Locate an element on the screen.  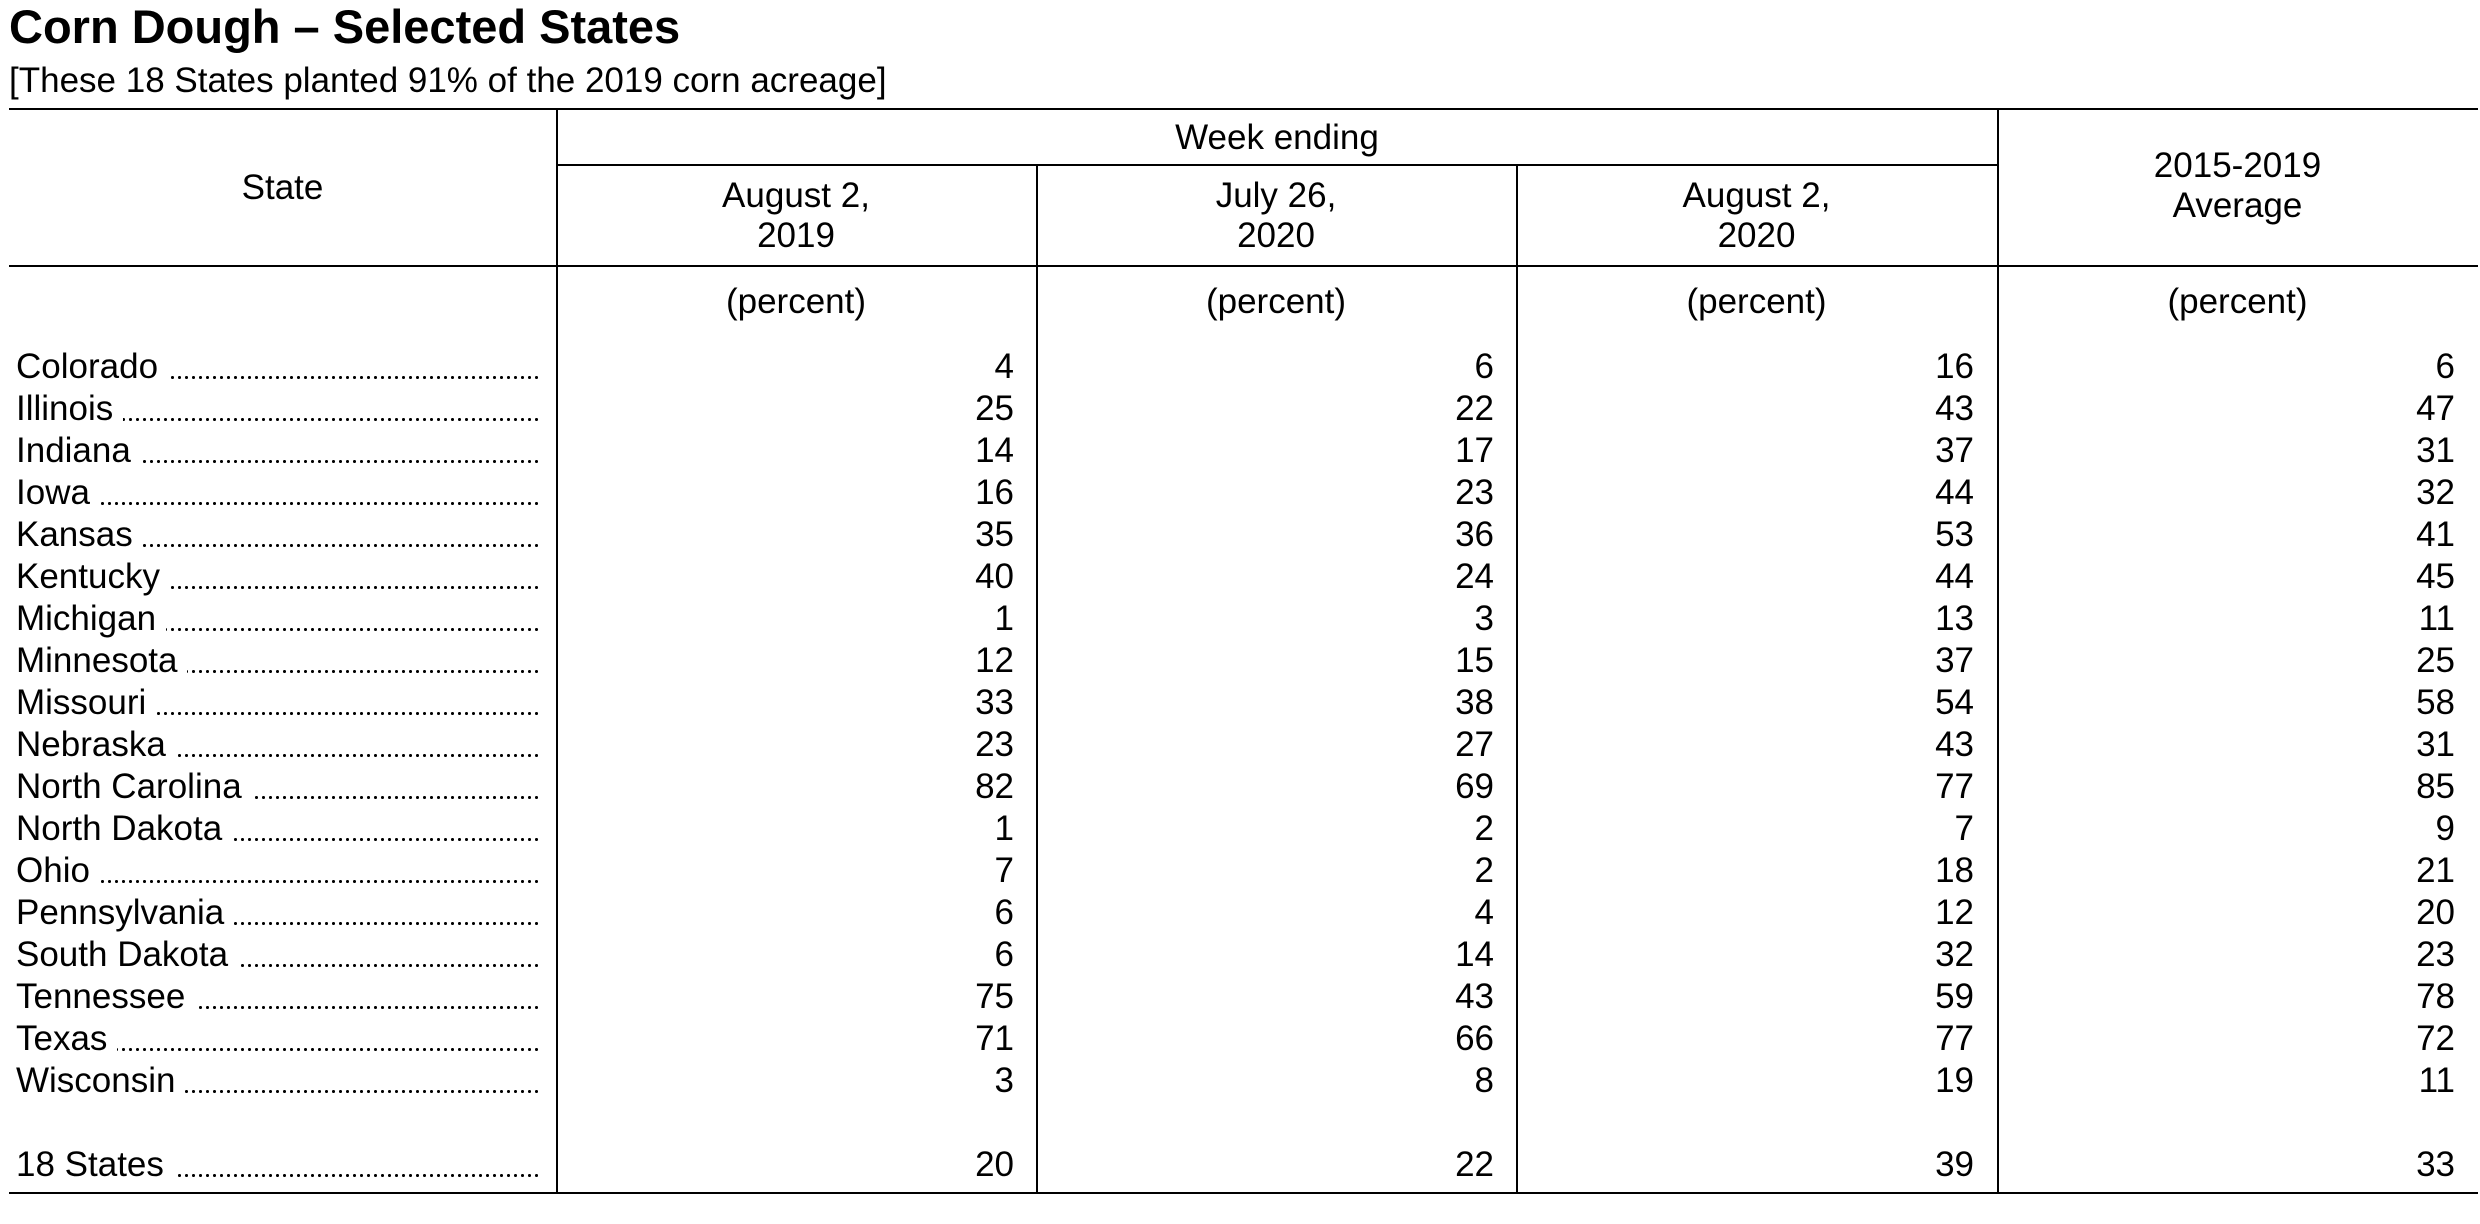
state-name: Kentucky is located at coordinates (93, 576).